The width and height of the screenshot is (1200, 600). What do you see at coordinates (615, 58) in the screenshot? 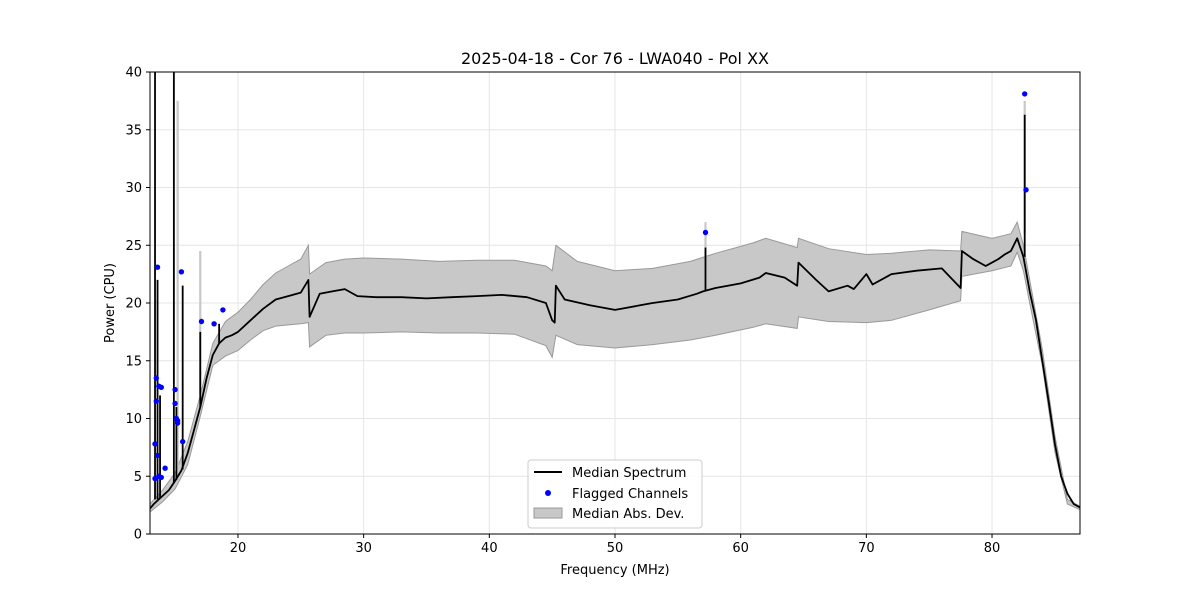
I see `chart-title: 2025-04-18 - Cor 76 - LWA040 - Pol XX` at bounding box center [615, 58].